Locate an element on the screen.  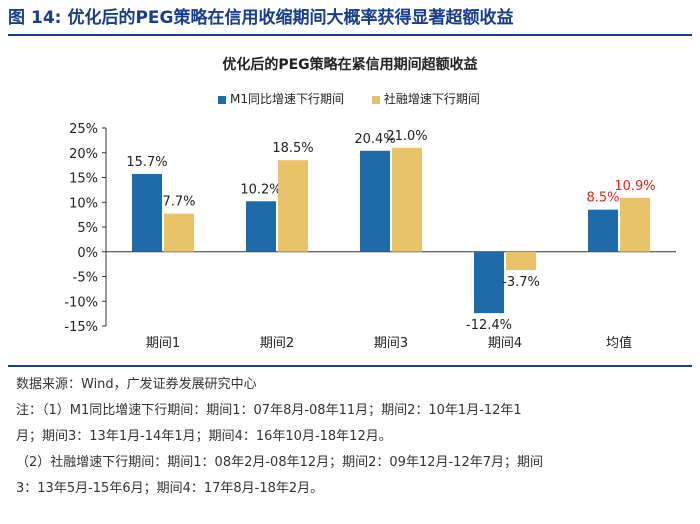
y-tick-label: 20% is located at coordinates (83, 154).